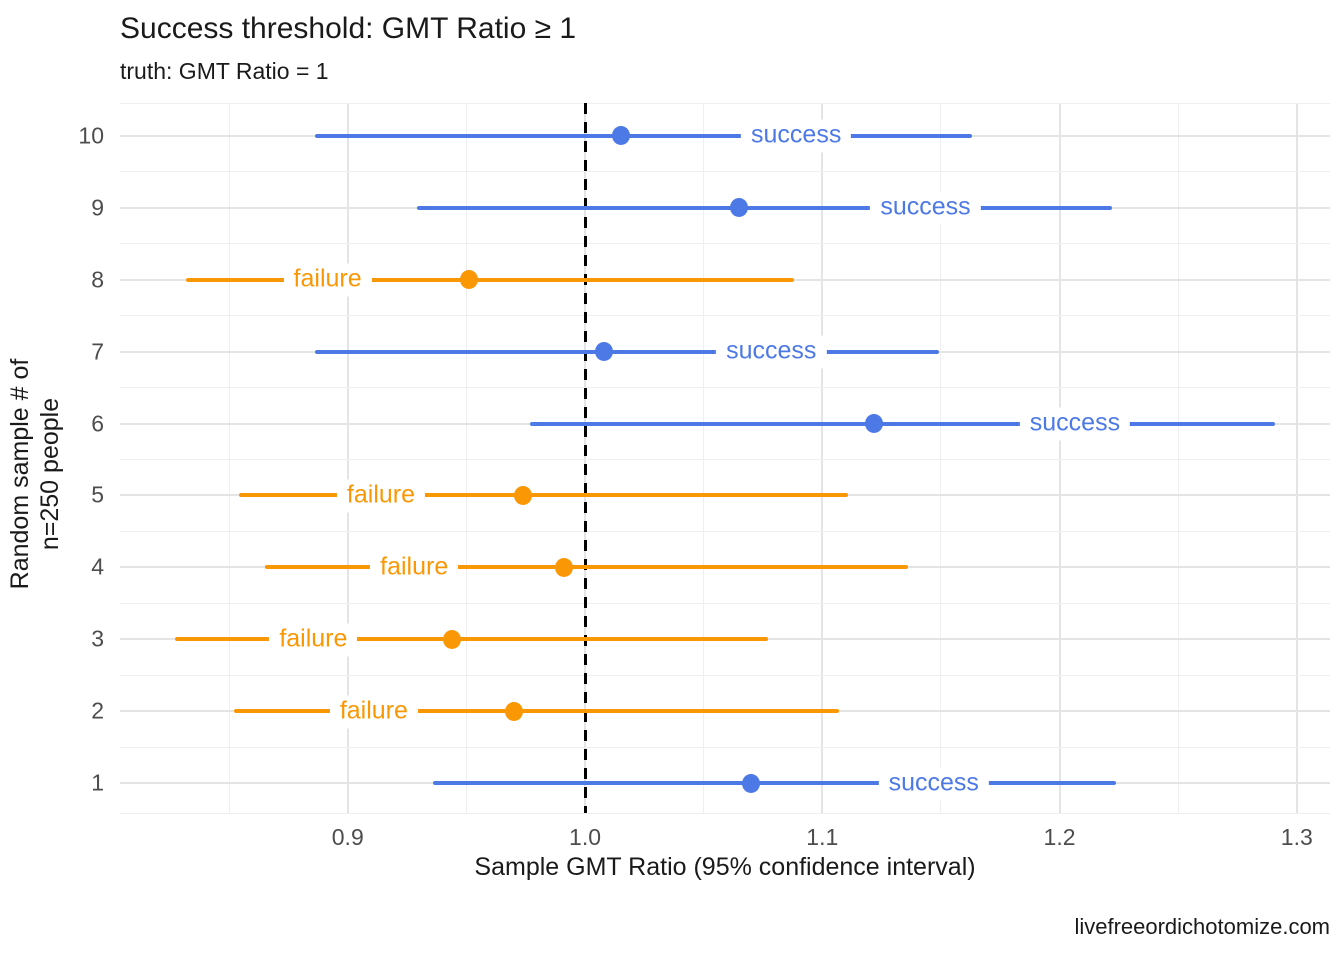  What do you see at coordinates (224, 71) in the screenshot?
I see `chart-subtitle: truth: GMT Ratio = 1` at bounding box center [224, 71].